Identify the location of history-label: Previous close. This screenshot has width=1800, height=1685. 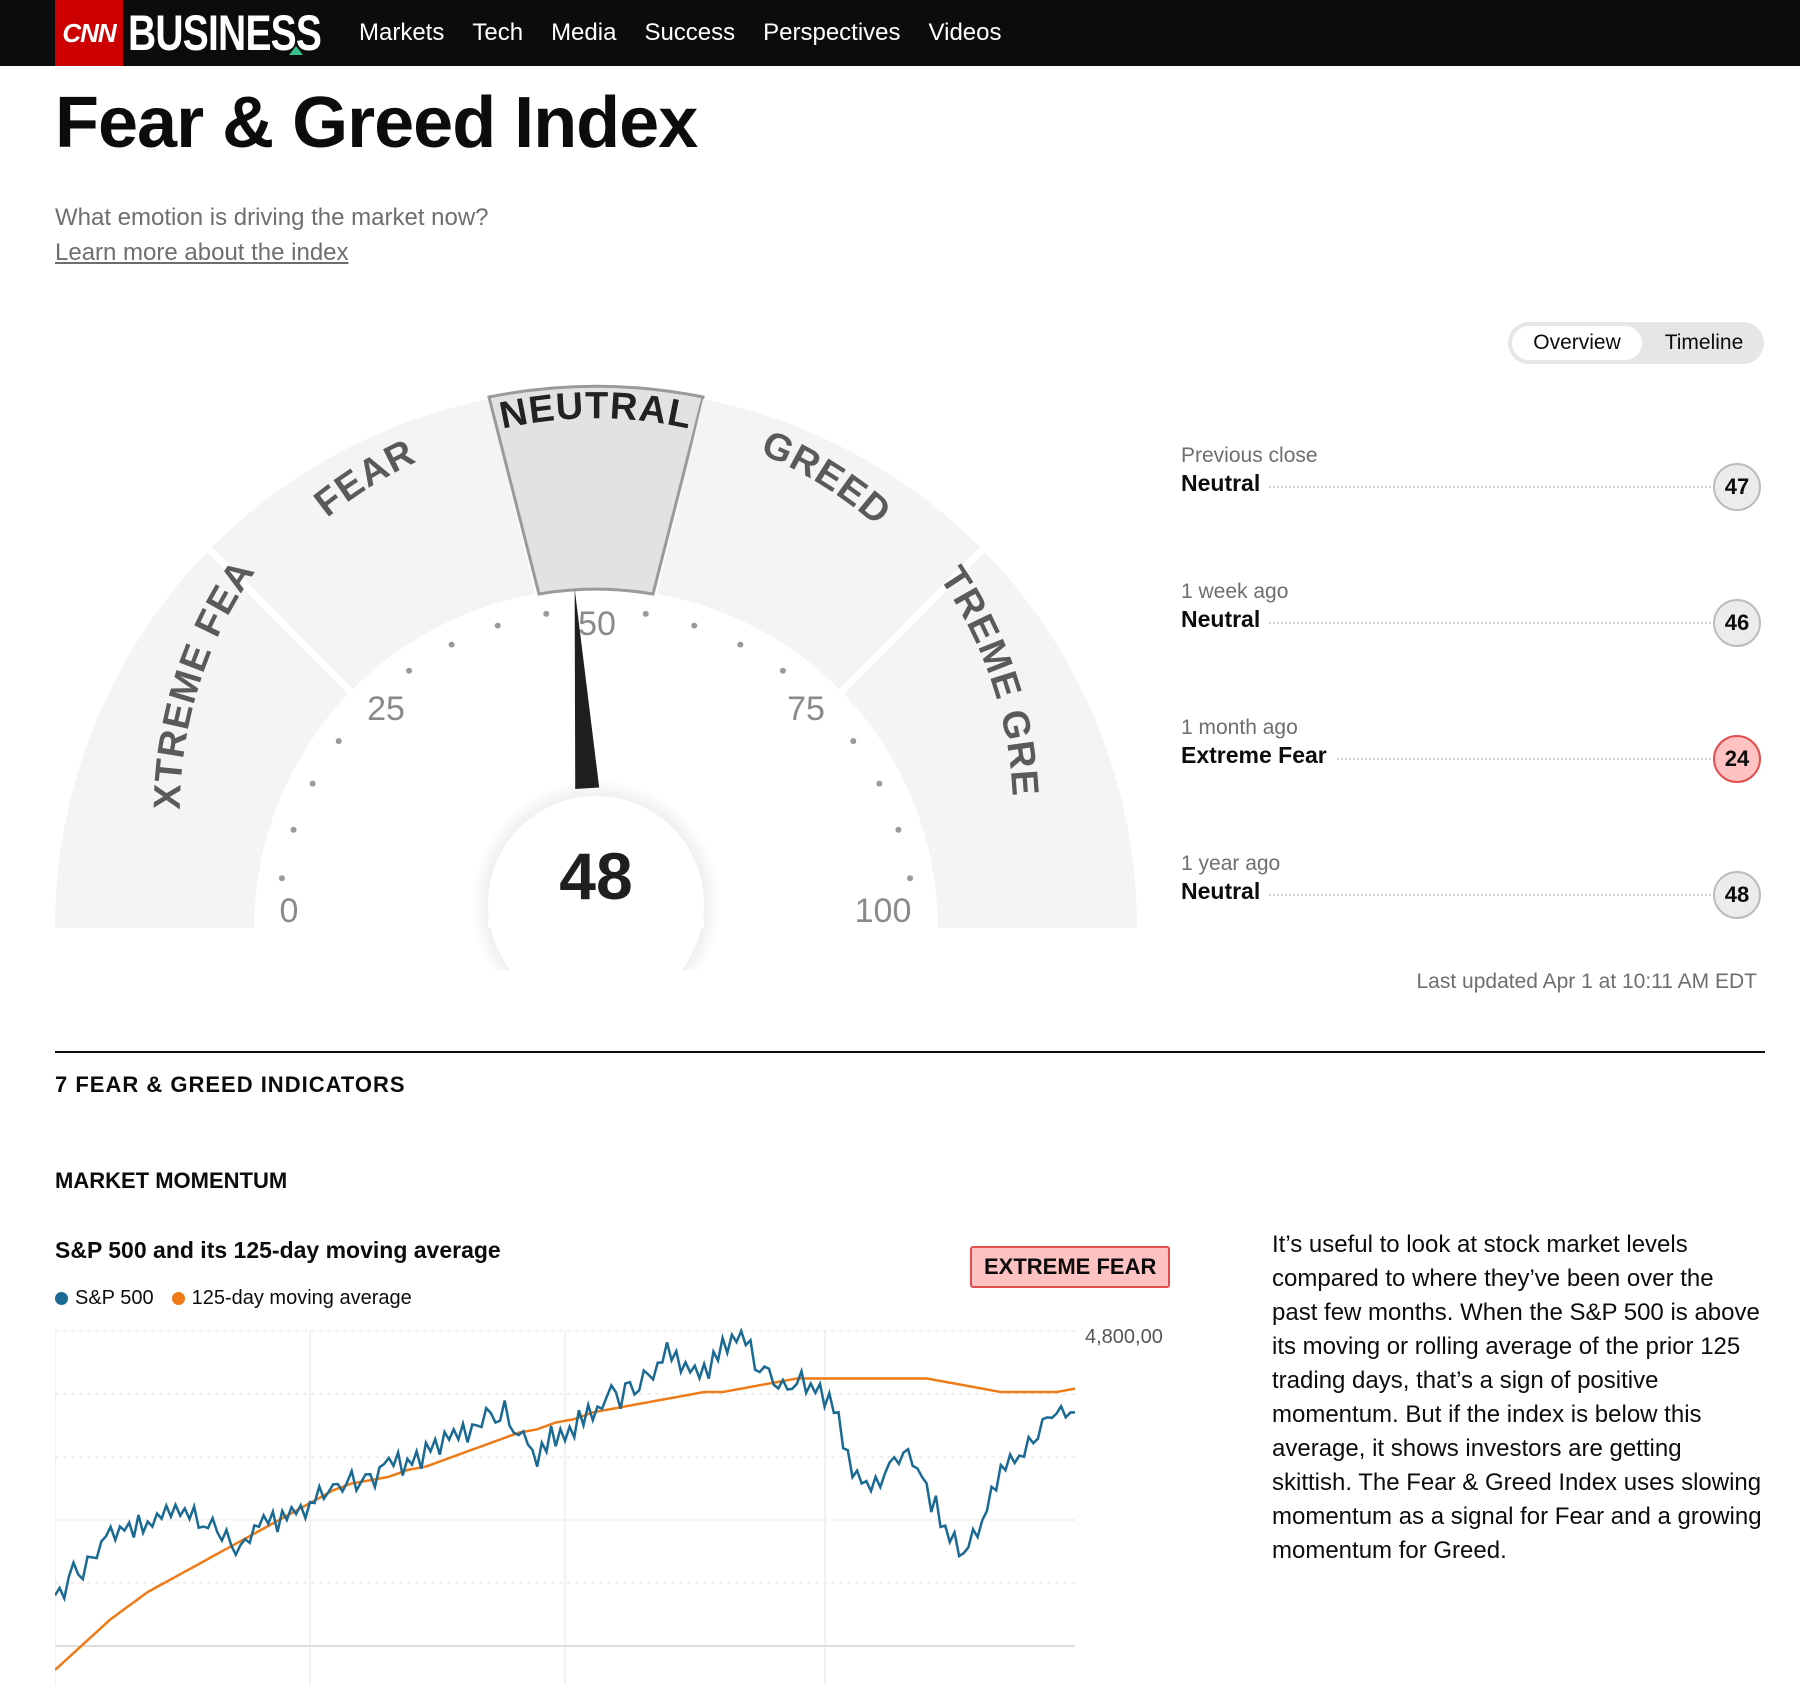
(1249, 455).